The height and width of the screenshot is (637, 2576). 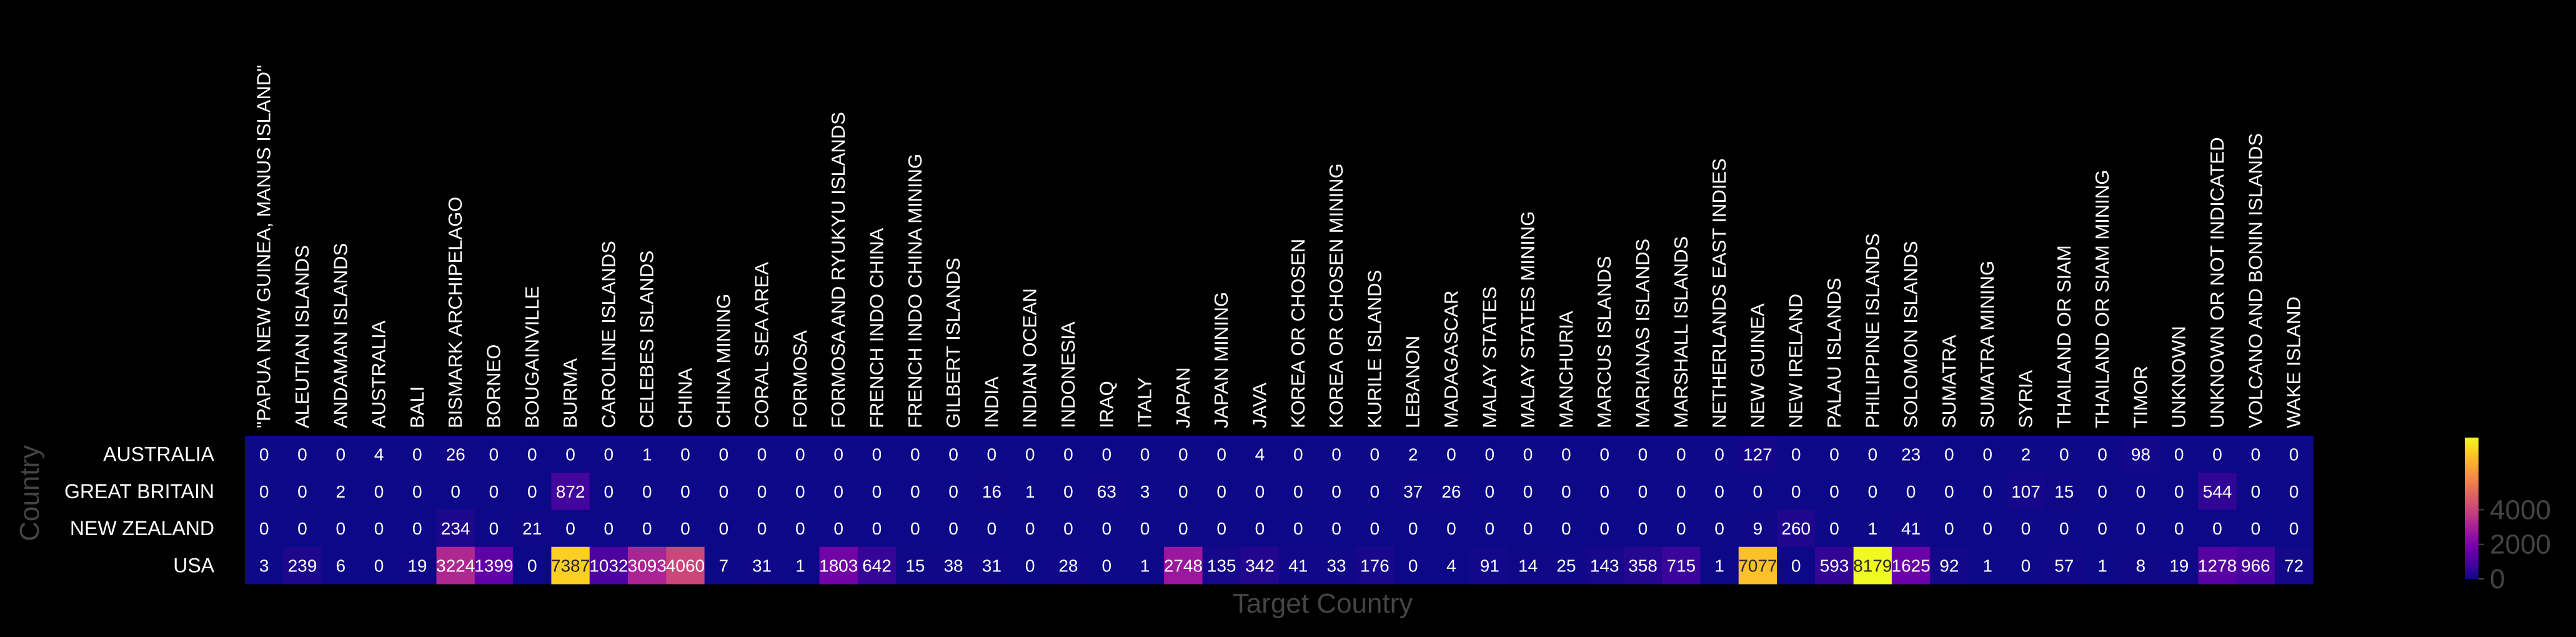 I want to click on cell-value-label: 98, so click(x=2141, y=454).